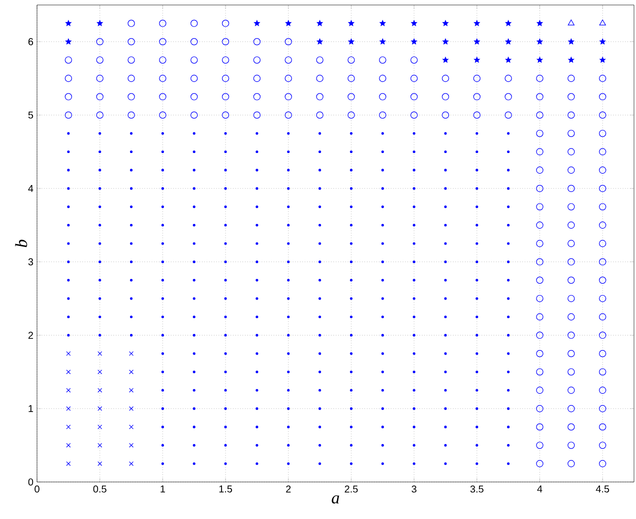  Describe the element at coordinates (351, 489) in the screenshot. I see `x-tick-label: 2.5` at that location.